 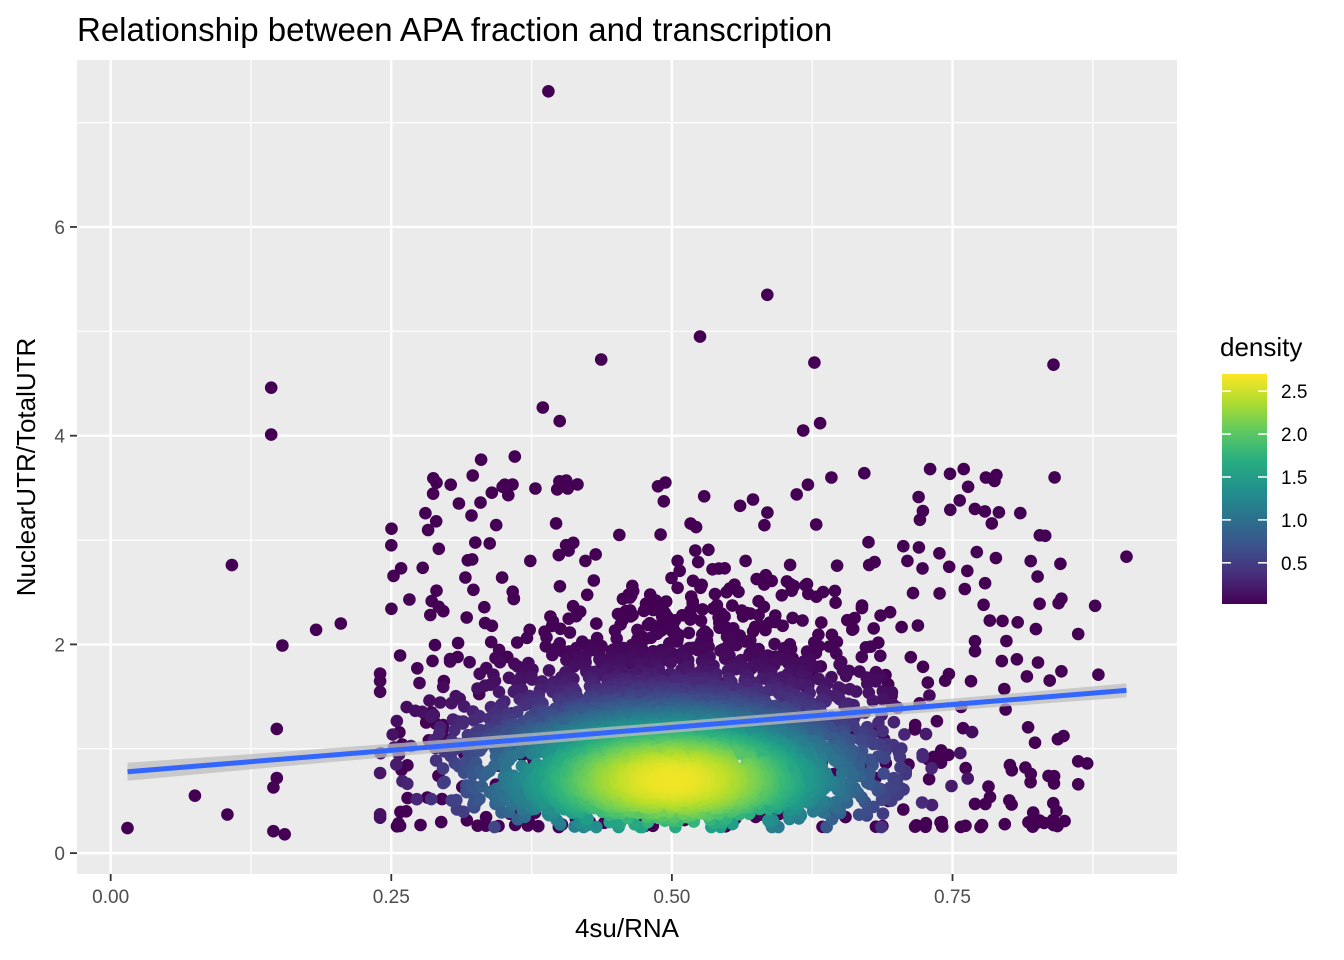 What do you see at coordinates (627, 928) in the screenshot?
I see `x-axis-title: 4su/RNA` at bounding box center [627, 928].